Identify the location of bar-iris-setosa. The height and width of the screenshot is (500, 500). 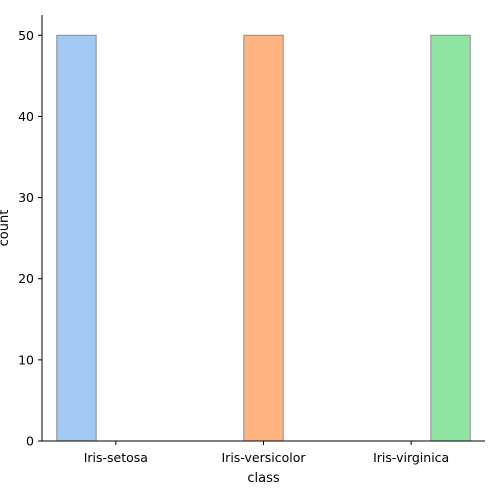
(76, 238).